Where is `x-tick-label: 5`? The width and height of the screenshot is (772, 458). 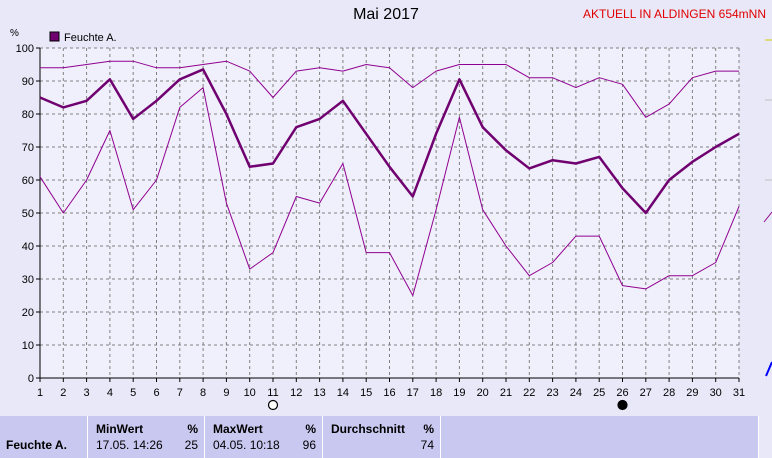 x-tick-label: 5 is located at coordinates (133, 393).